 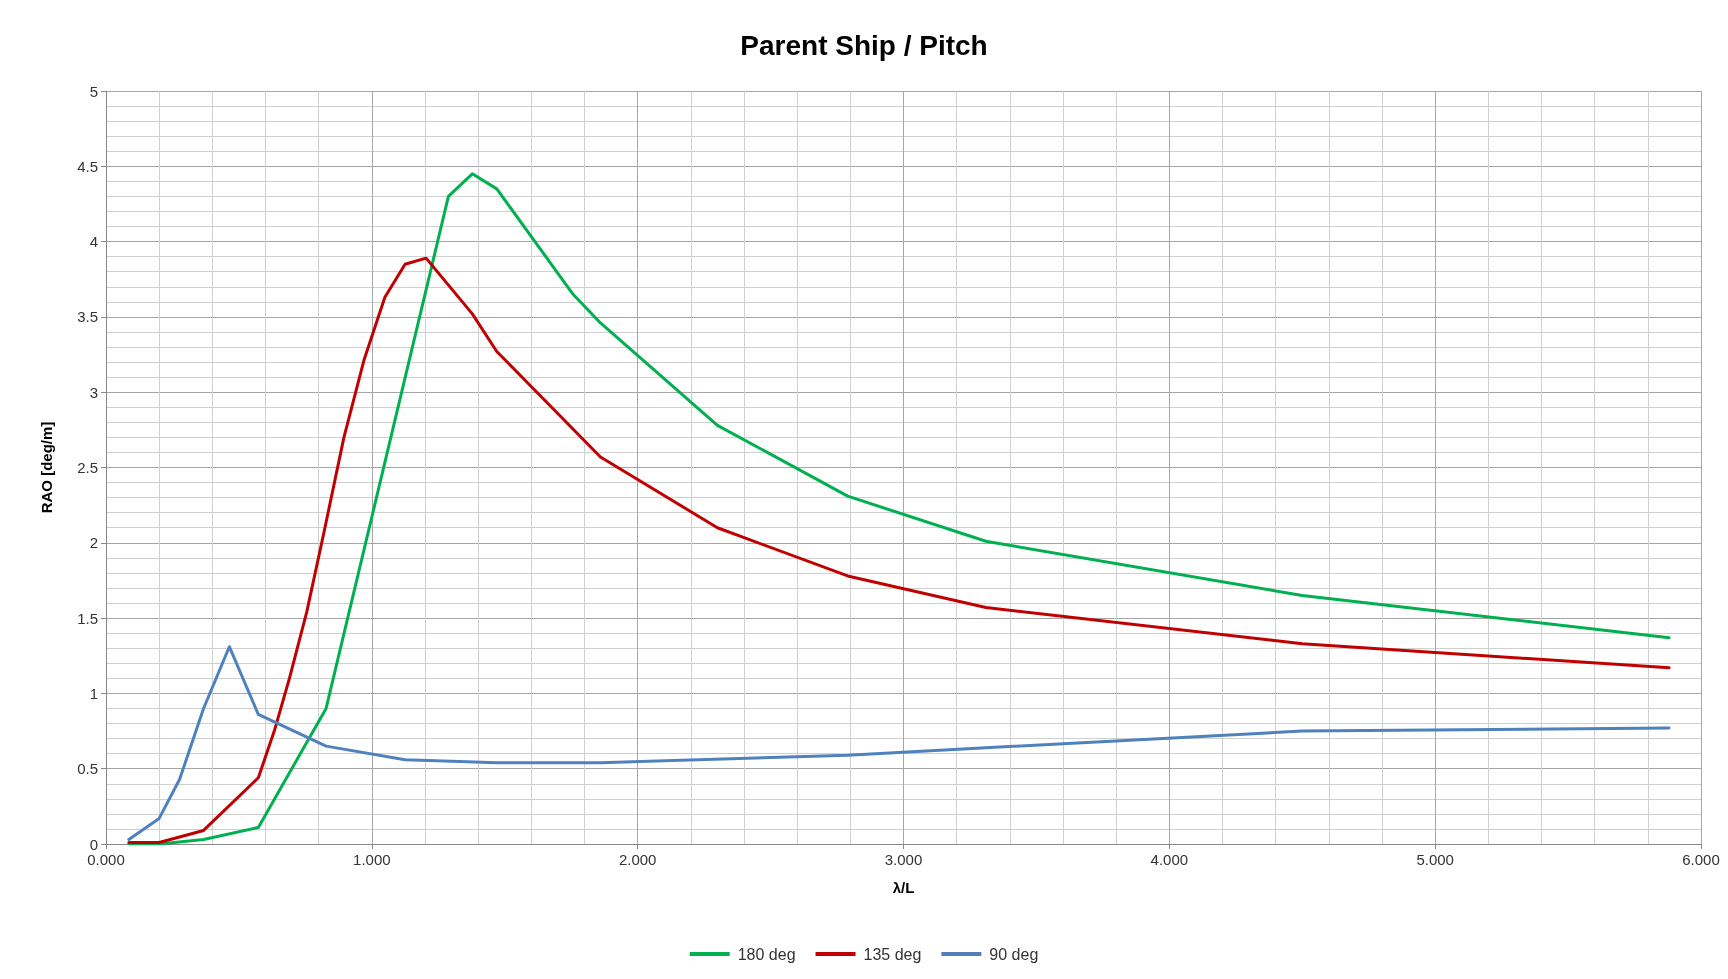 What do you see at coordinates (903, 887) in the screenshot?
I see `x-axis-title: λ/L` at bounding box center [903, 887].